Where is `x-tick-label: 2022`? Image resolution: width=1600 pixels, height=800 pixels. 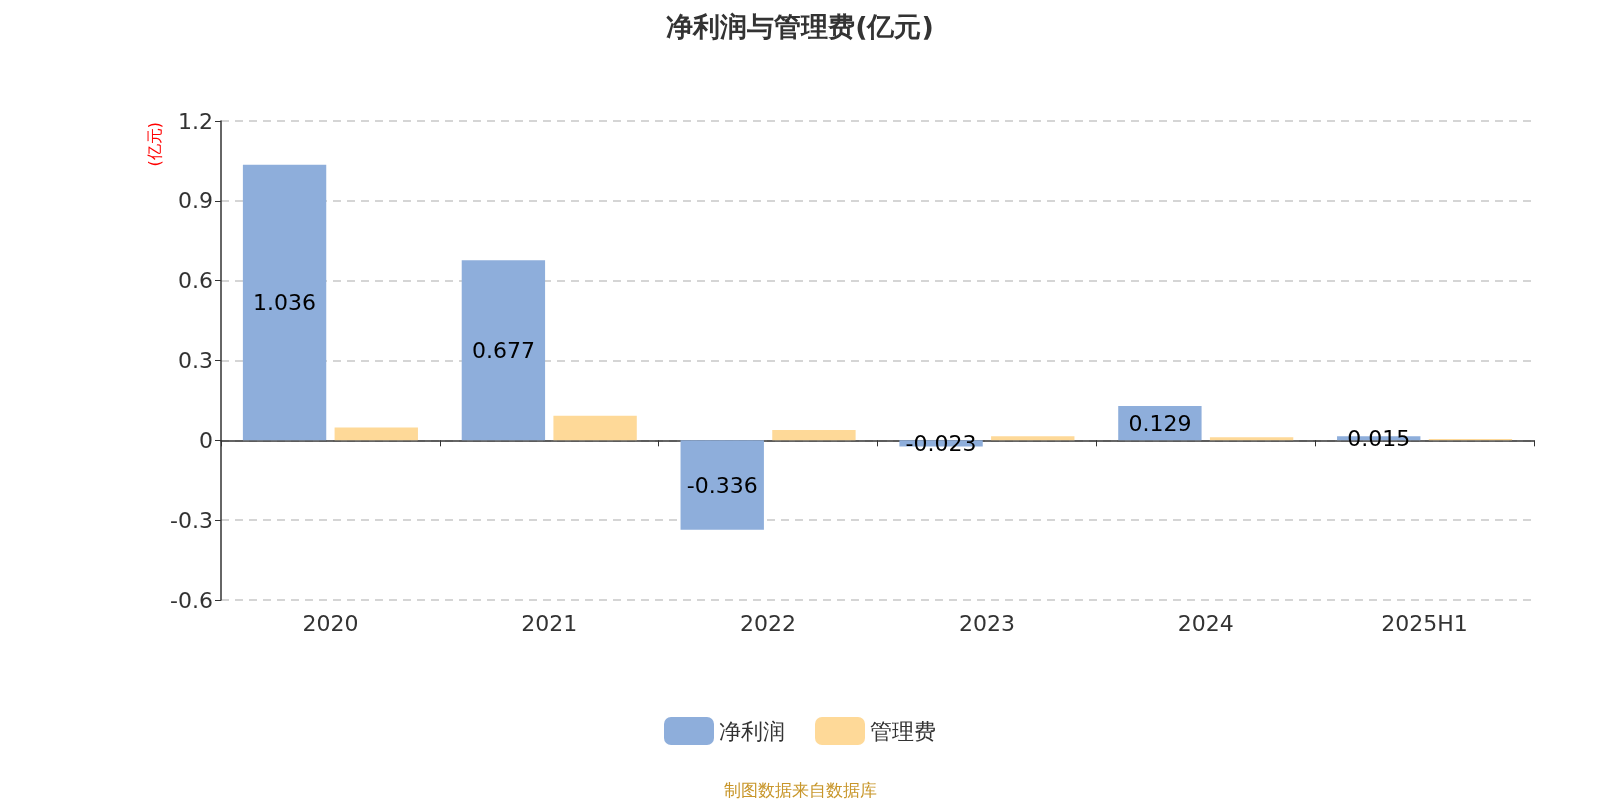
x-tick-label: 2022 is located at coordinates (768, 623).